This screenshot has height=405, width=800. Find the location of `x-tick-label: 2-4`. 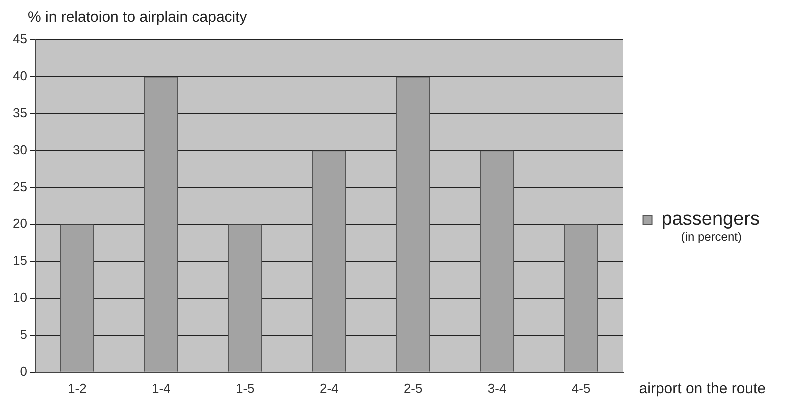

x-tick-label: 2-4 is located at coordinates (329, 388).